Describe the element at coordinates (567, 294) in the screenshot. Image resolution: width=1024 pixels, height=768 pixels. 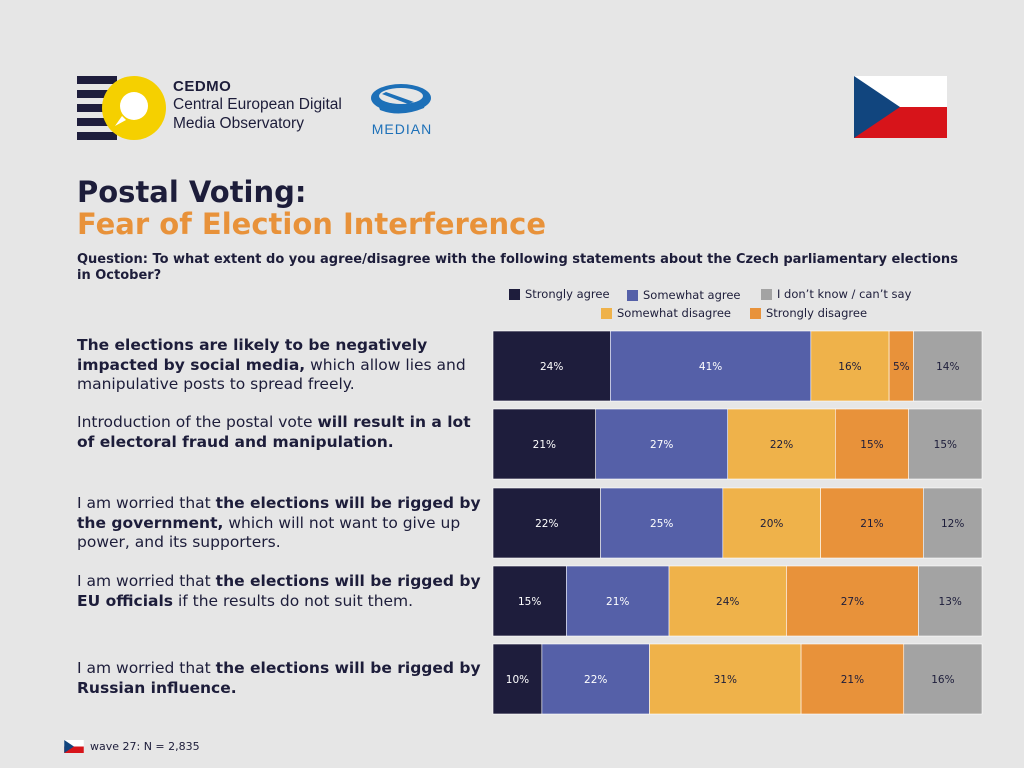
I see `legend-label: Strongly agree` at that location.